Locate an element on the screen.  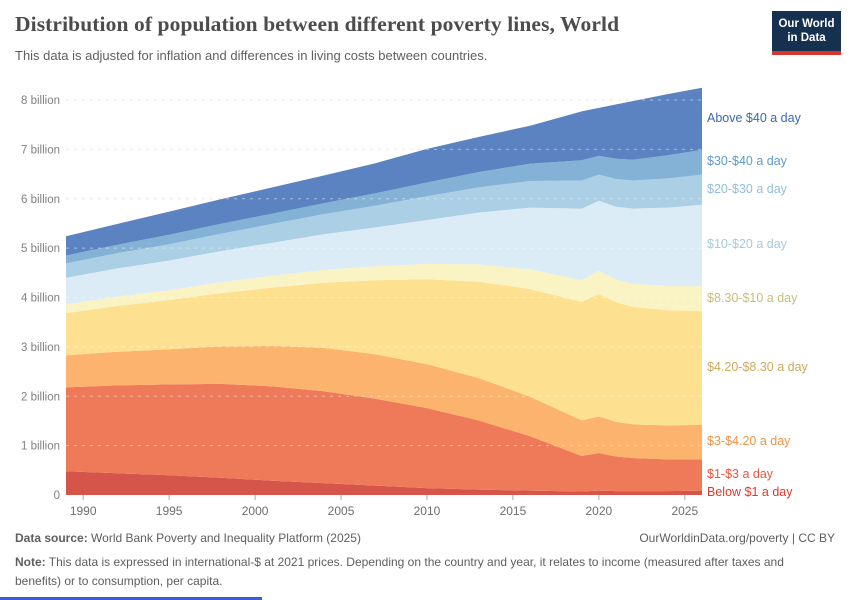
area-8.30-10 is located at coordinates (384, 288).